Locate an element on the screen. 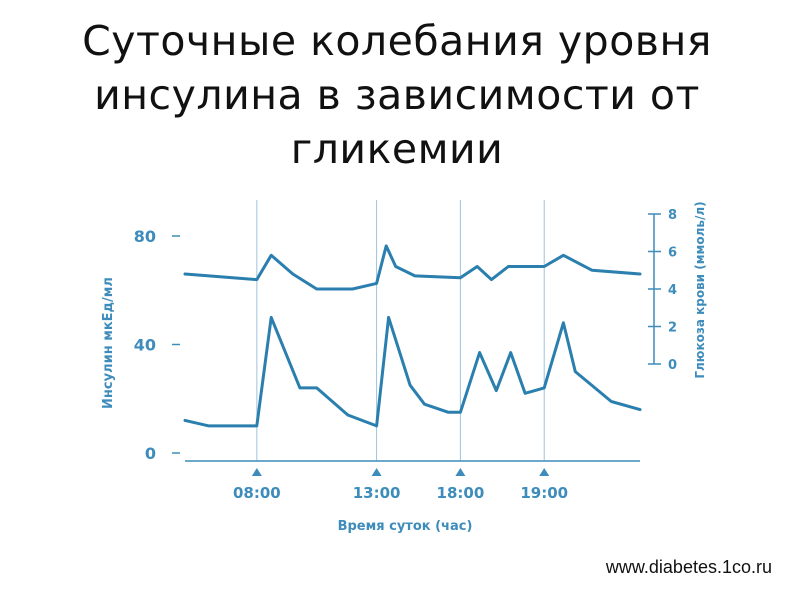 The height and width of the screenshot is (595, 794). meal-time-label: 08:00 is located at coordinates (257, 493).